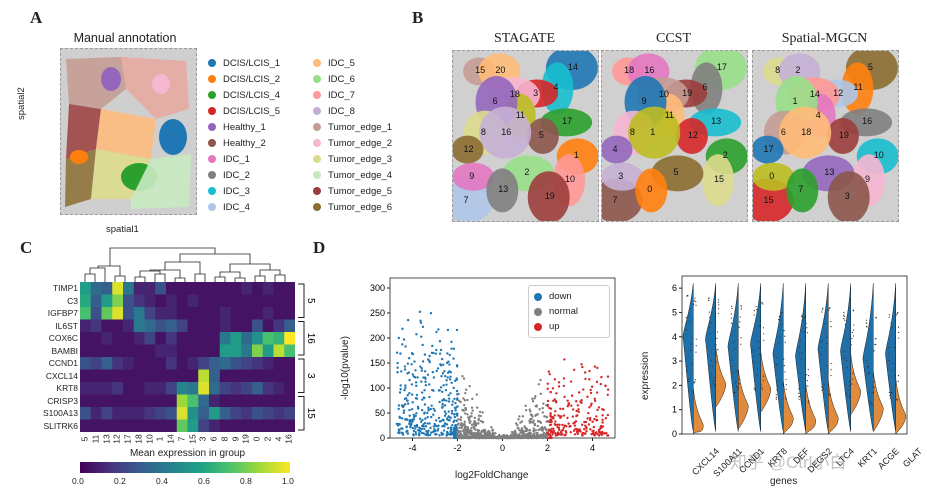 The width and height of the screenshot is (927, 494). What do you see at coordinates (260, 143) in the screenshot?
I see `legend-item: Healthy_2` at bounding box center [260, 143].